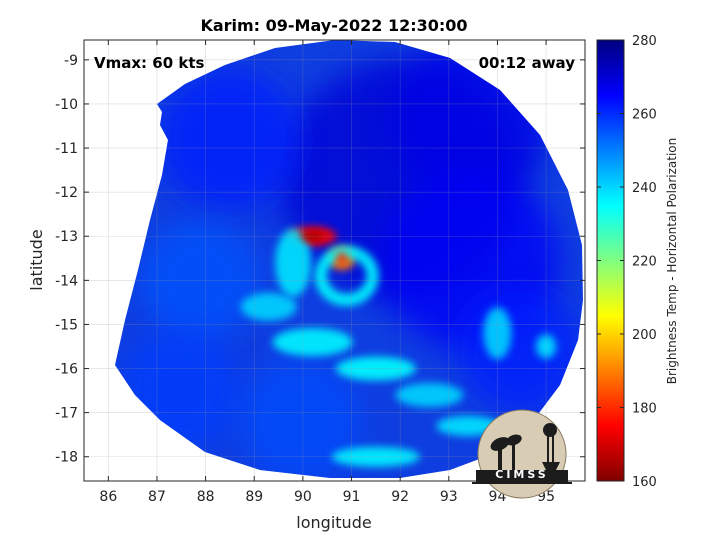 The height and width of the screenshot is (540, 720). Describe the element at coordinates (449, 497) in the screenshot. I see `x-tick-label: 93` at that location.